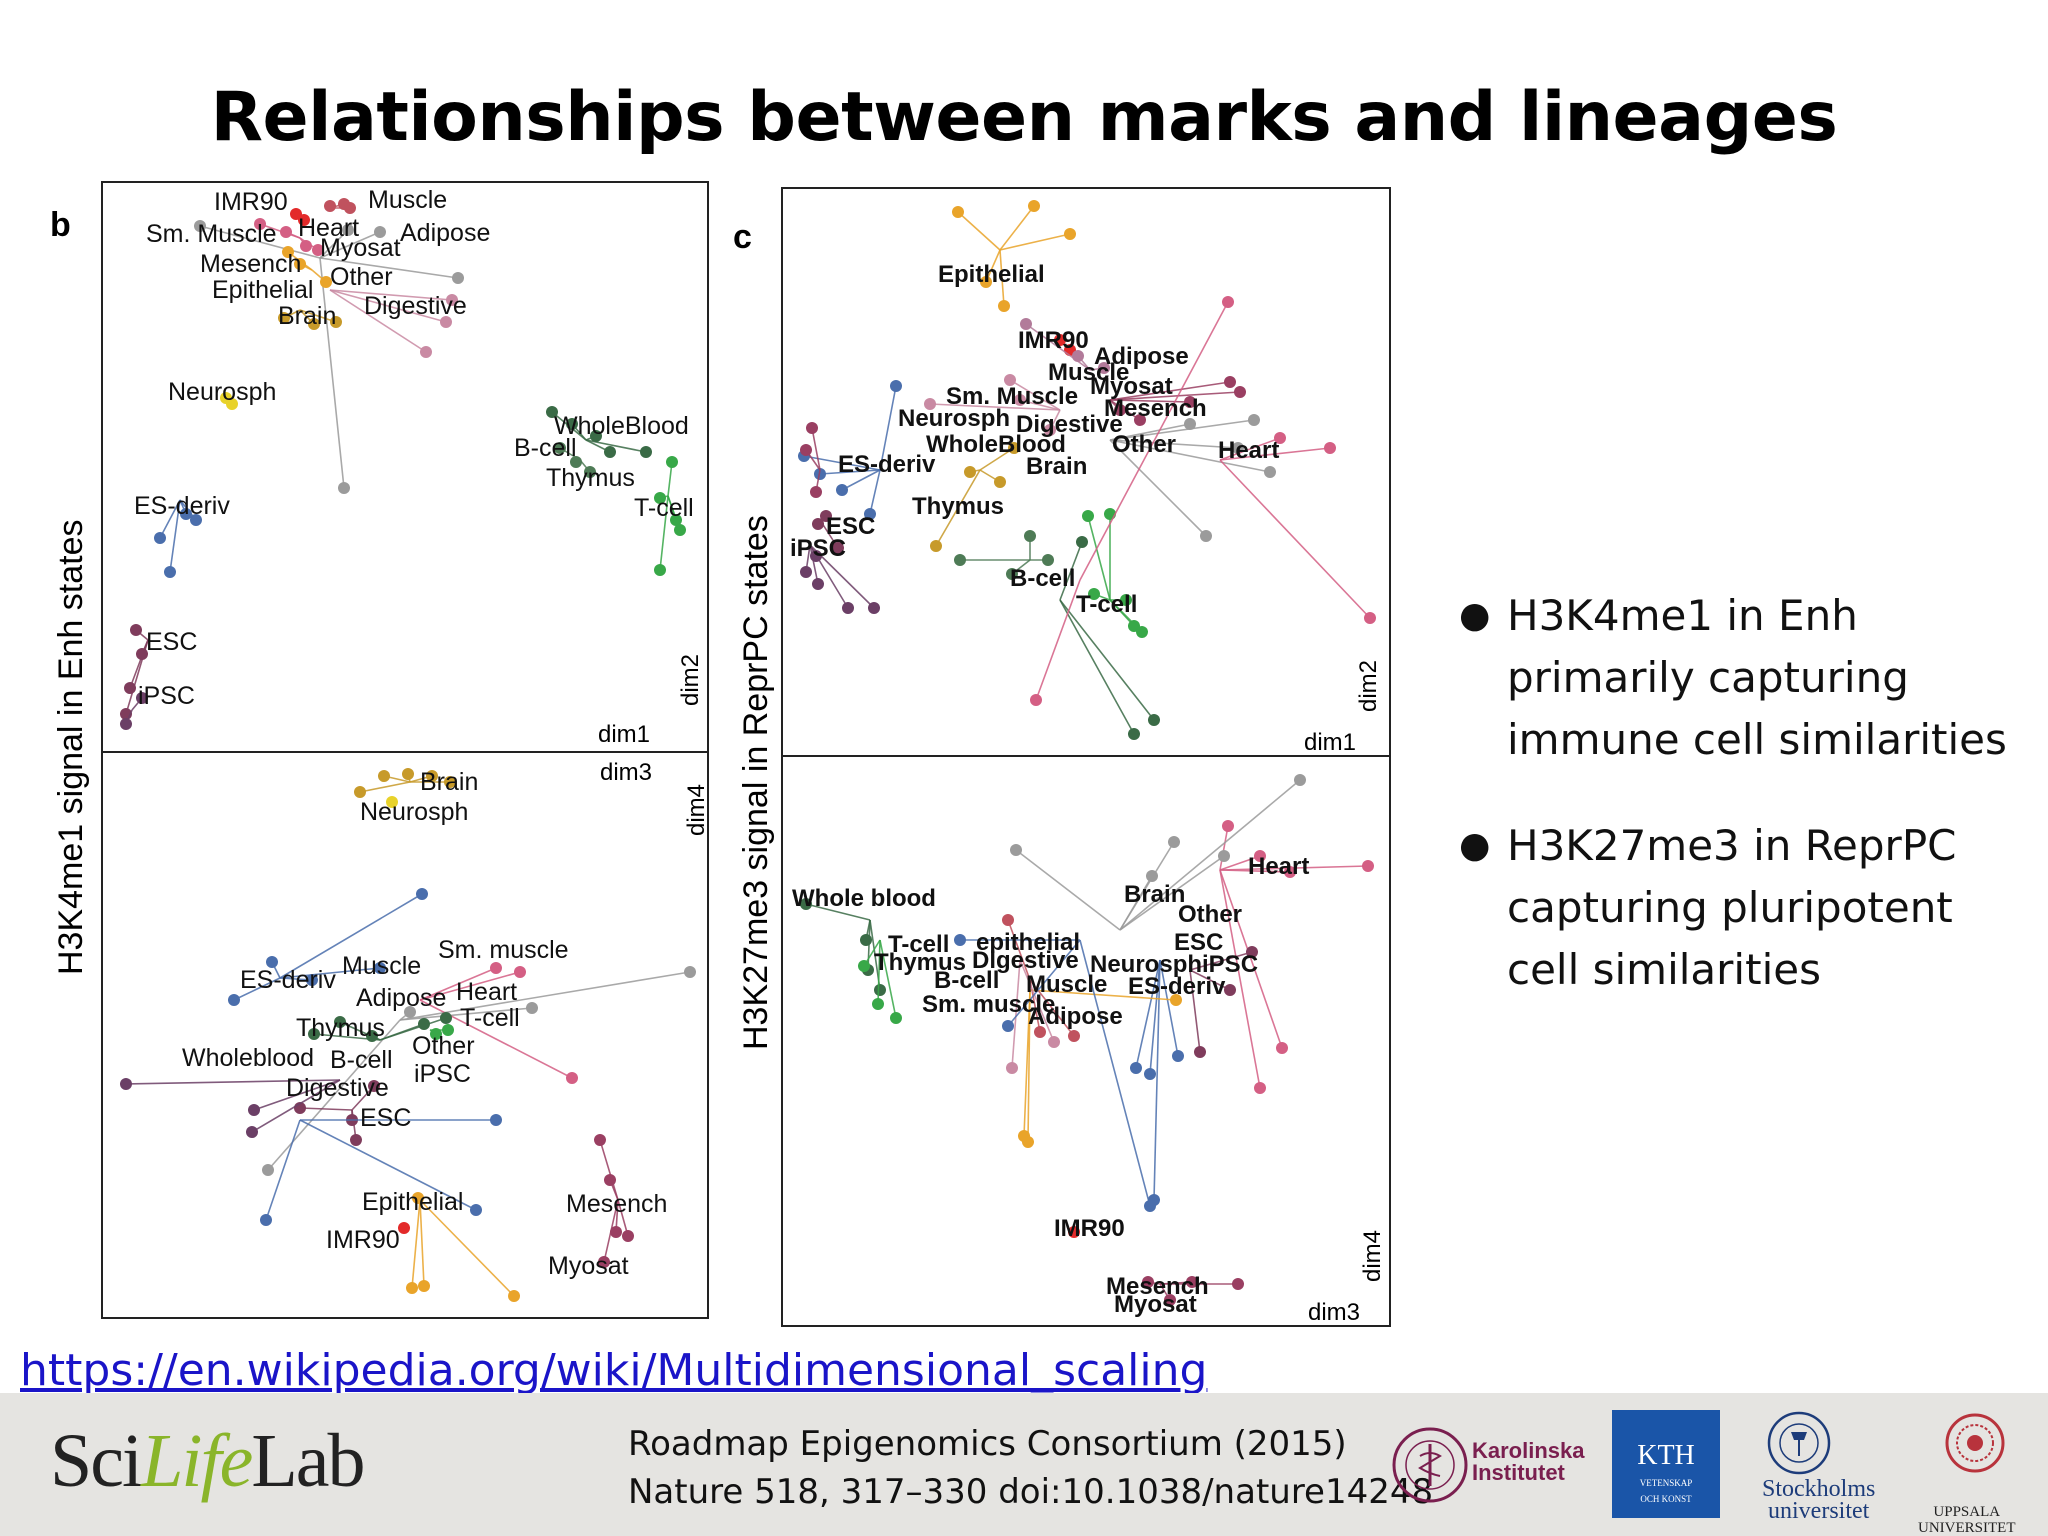  Describe the element at coordinates (1028, 942) in the screenshot. I see `c-bottom-label: epithelial` at that location.